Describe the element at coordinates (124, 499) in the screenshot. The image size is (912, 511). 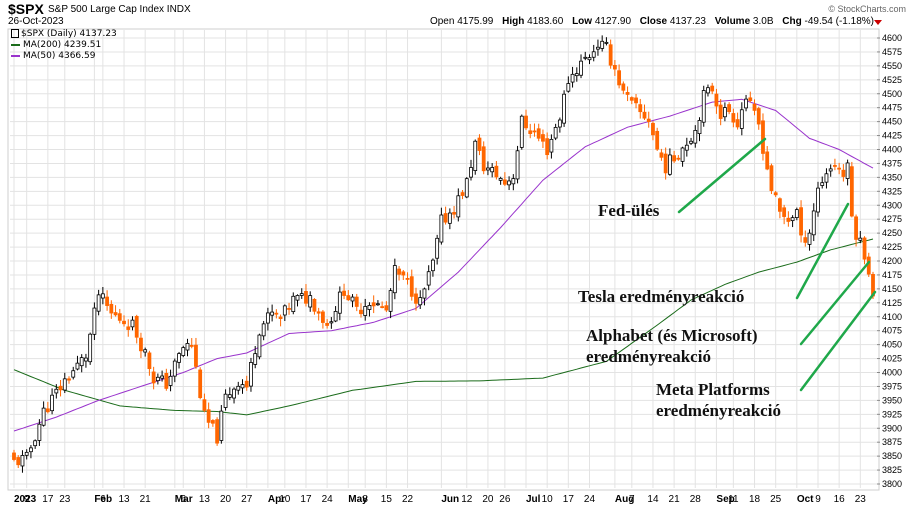
I see `x-tick-label: 13` at that location.